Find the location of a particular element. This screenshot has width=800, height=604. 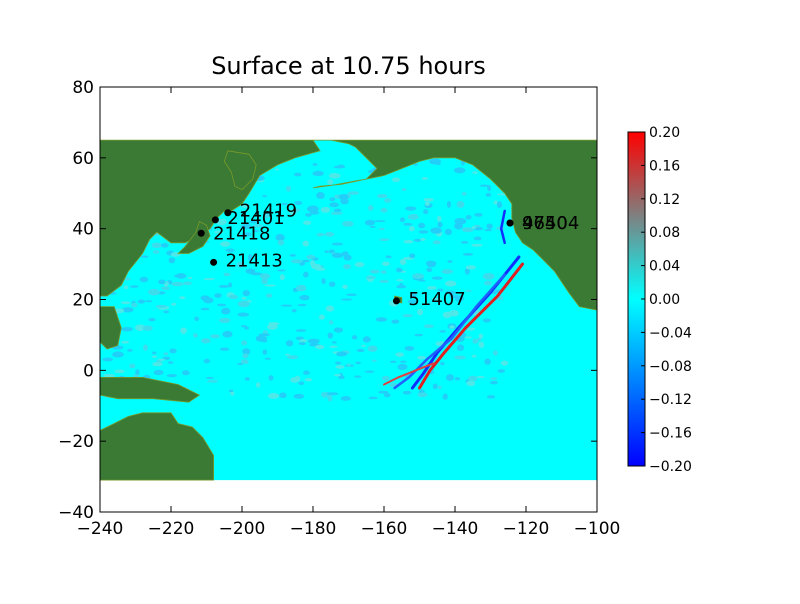

y-tick-label: −20 is located at coordinates (76, 442).